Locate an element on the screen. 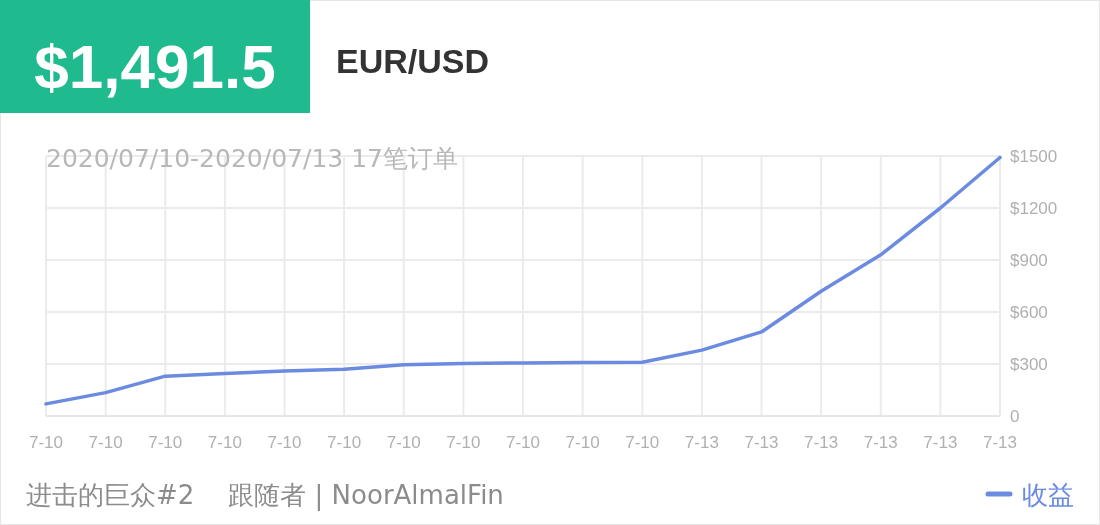  legend-label: 收益 is located at coordinates (1048, 495).